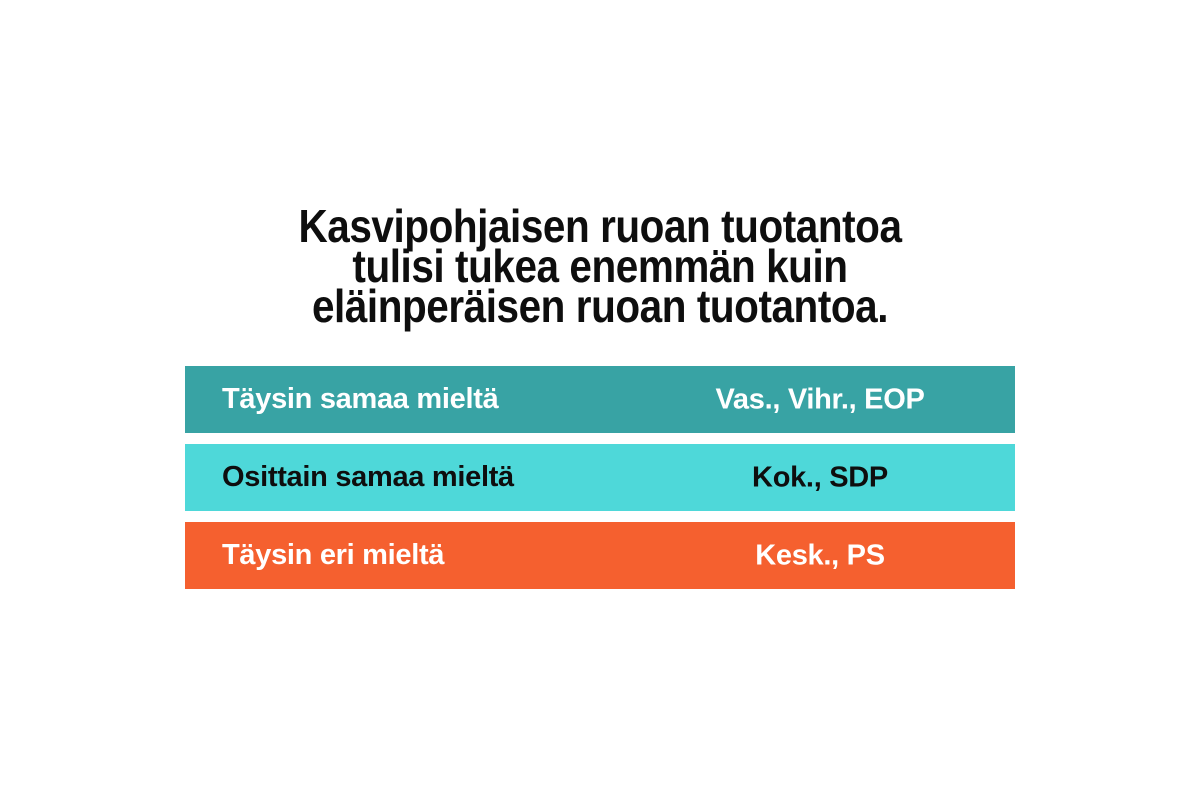  I want to click on bar-row-partially-agree: Osittain samaa mieltä Kok., SDP, so click(600, 477).